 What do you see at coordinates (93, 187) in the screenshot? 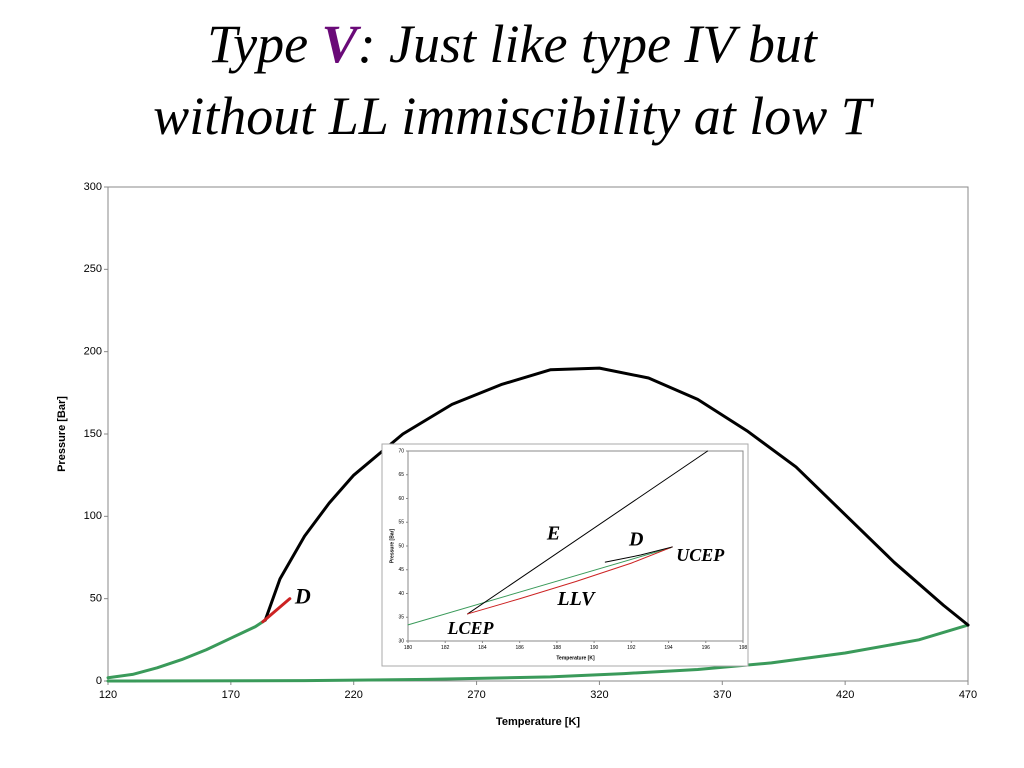
I see `y-tick-label: 300` at bounding box center [93, 187].